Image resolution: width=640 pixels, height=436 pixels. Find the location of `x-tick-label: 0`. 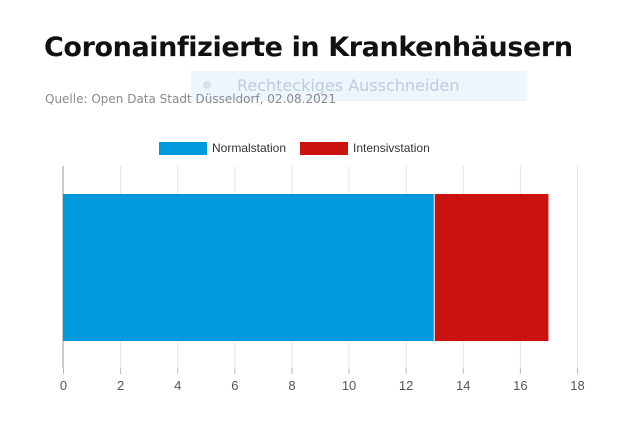

x-tick-label: 0 is located at coordinates (63, 385).